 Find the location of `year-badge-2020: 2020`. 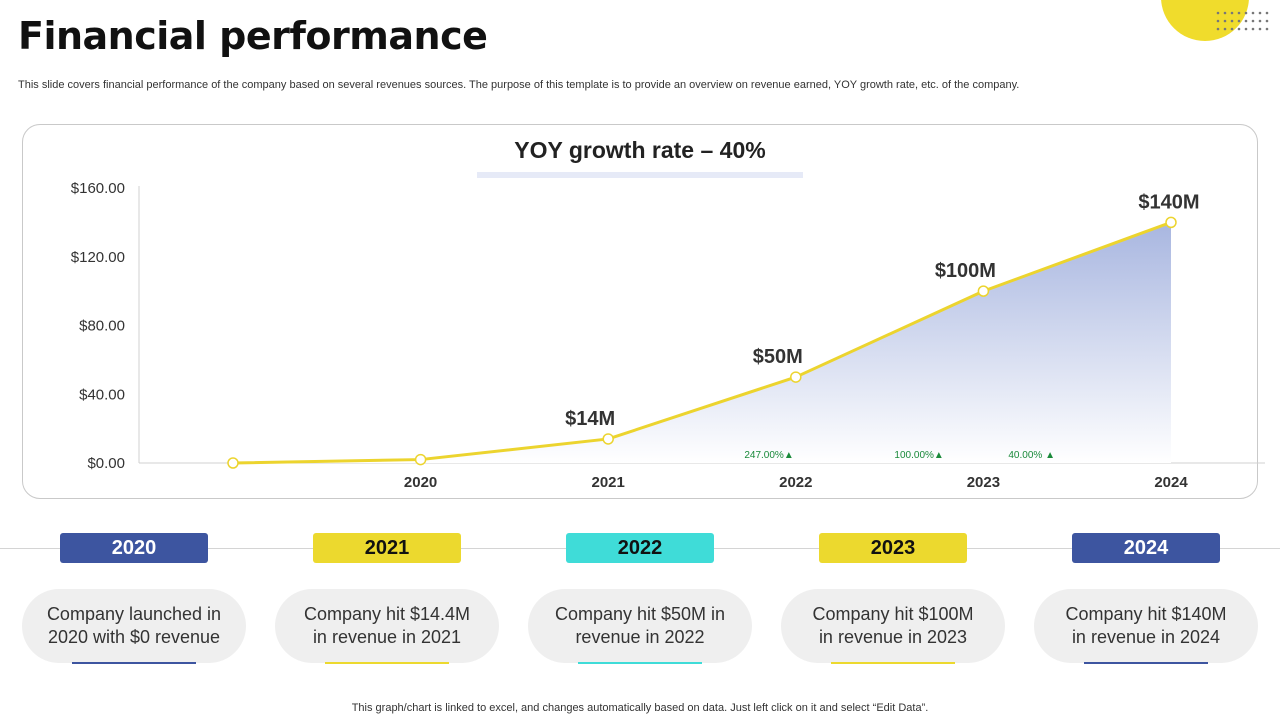

year-badge-2020: 2020 is located at coordinates (134, 548).